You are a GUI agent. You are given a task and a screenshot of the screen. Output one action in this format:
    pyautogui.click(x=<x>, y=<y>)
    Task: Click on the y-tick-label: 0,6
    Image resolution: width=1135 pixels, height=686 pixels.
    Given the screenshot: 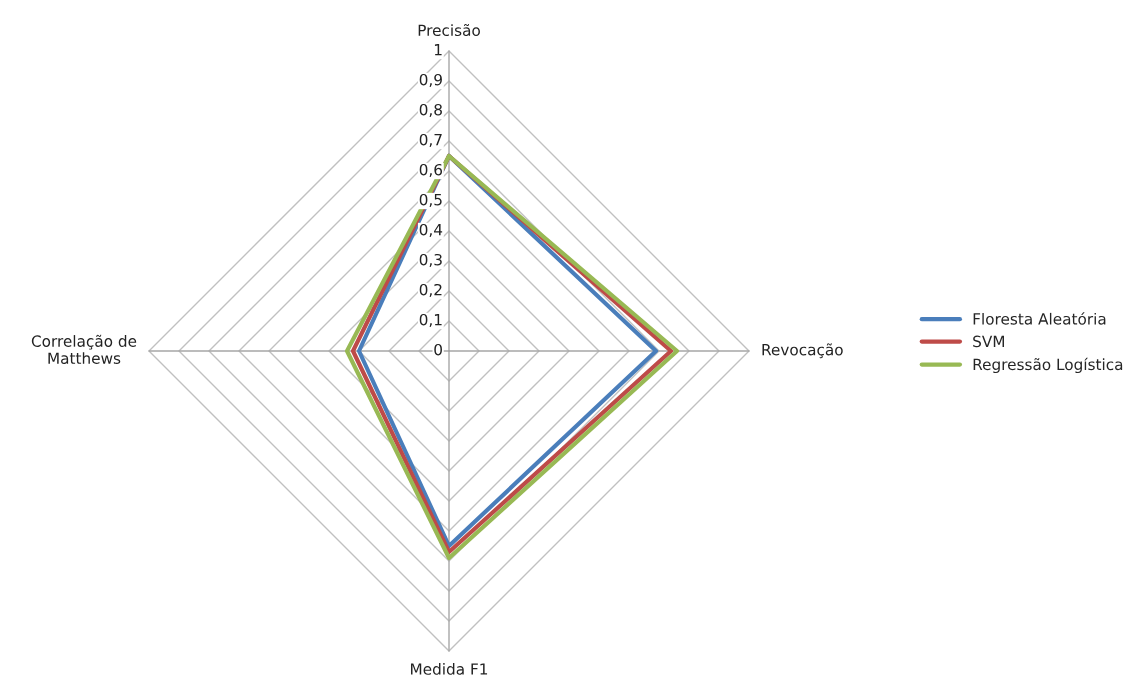 What is the action you would take?
    pyautogui.click(x=431, y=170)
    